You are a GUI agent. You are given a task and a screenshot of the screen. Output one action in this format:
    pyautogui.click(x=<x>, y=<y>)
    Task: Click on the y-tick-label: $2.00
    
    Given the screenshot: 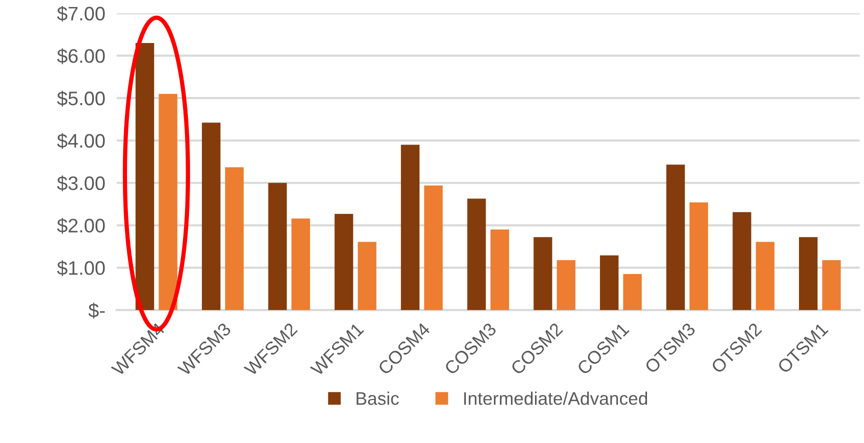 What is the action you would take?
    pyautogui.click(x=81, y=226)
    